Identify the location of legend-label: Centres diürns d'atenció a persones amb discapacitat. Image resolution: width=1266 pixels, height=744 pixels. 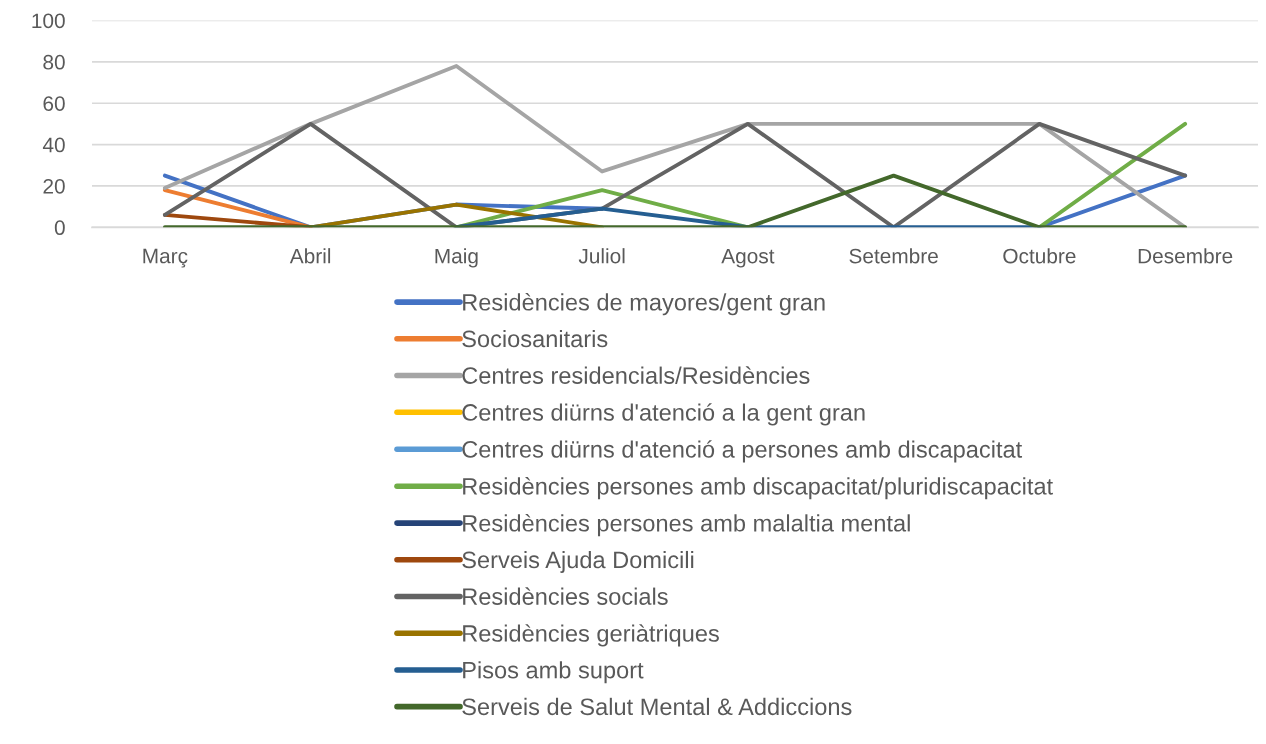
(742, 451).